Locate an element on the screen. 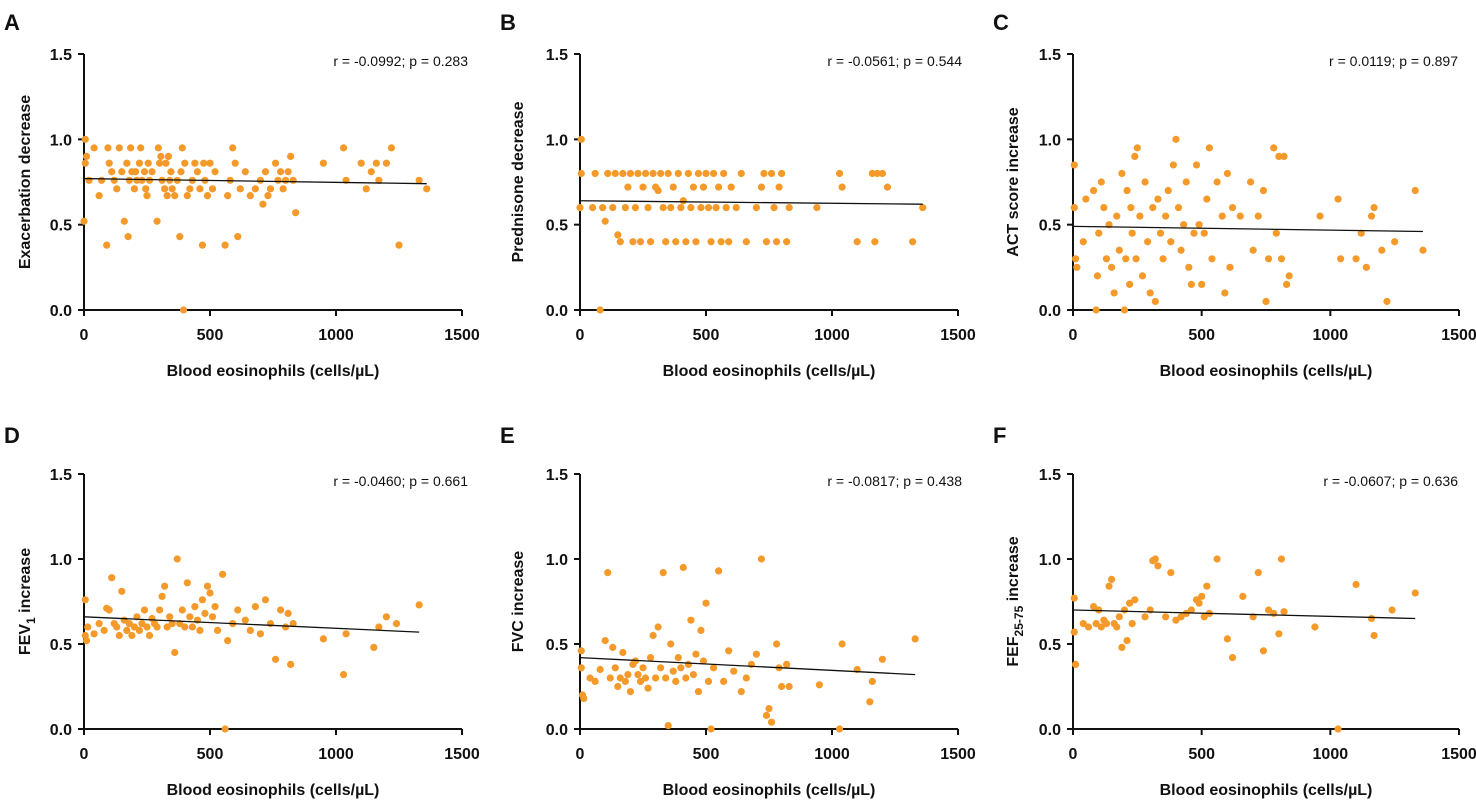  y-tick-label: 1.0 is located at coordinates (1050, 140).